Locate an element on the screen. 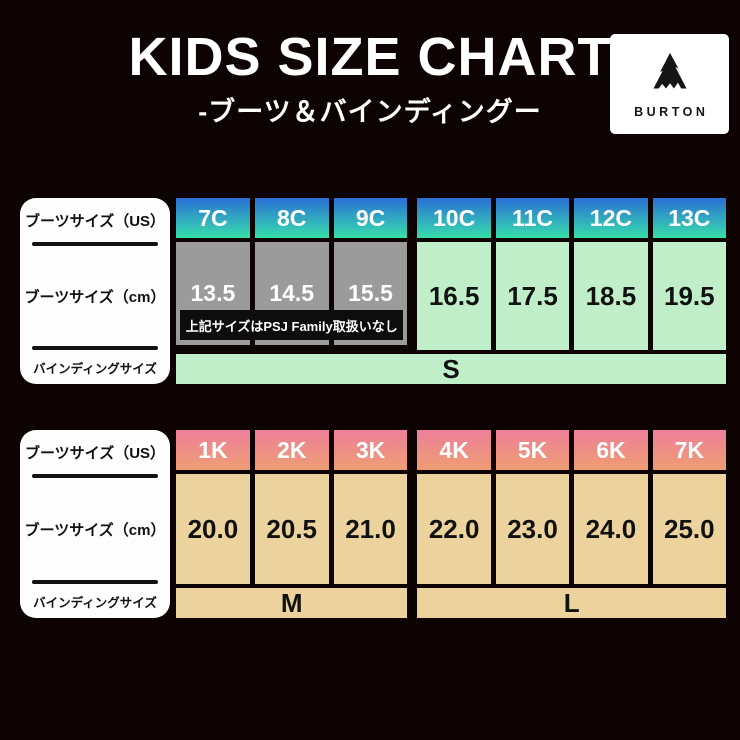 The height and width of the screenshot is (740, 740). row-label-box-k: ブーツサイズ（US） ブーツサイズ（cm） バインディングサイズ is located at coordinates (95, 524).